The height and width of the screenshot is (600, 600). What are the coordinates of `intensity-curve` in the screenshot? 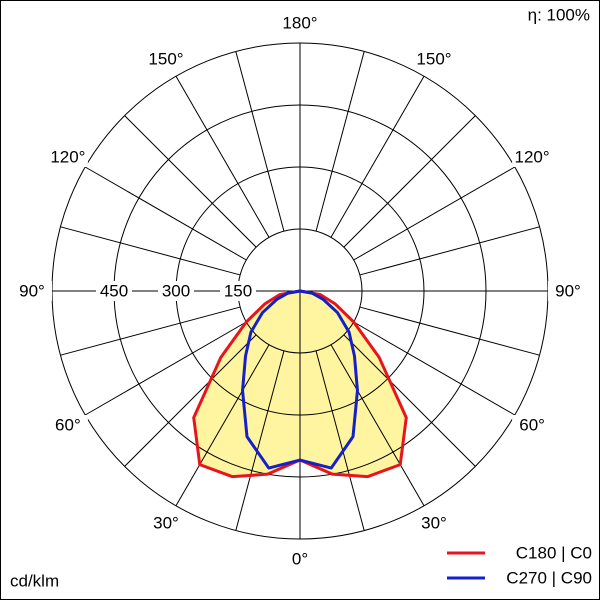 It's located at (300, 379).